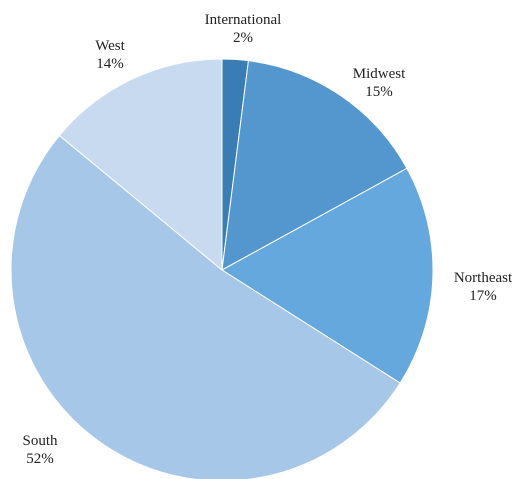  I want to click on pie-slice-west, so click(140, 165).